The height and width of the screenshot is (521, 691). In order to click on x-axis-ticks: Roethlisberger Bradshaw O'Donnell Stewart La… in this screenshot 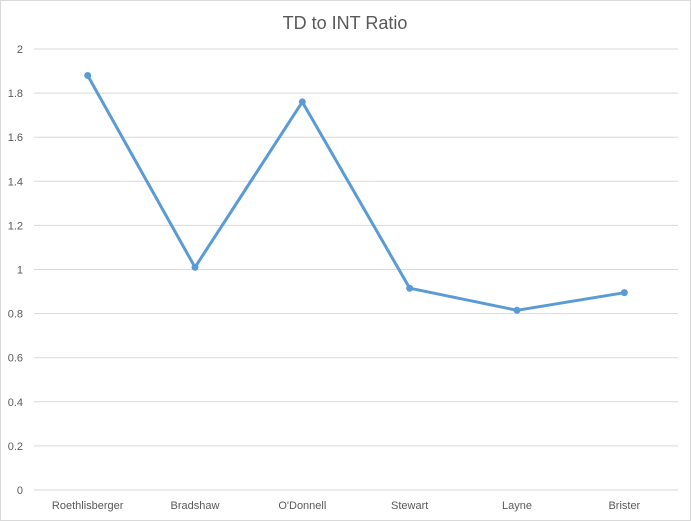, I will do `click(346, 506)`.